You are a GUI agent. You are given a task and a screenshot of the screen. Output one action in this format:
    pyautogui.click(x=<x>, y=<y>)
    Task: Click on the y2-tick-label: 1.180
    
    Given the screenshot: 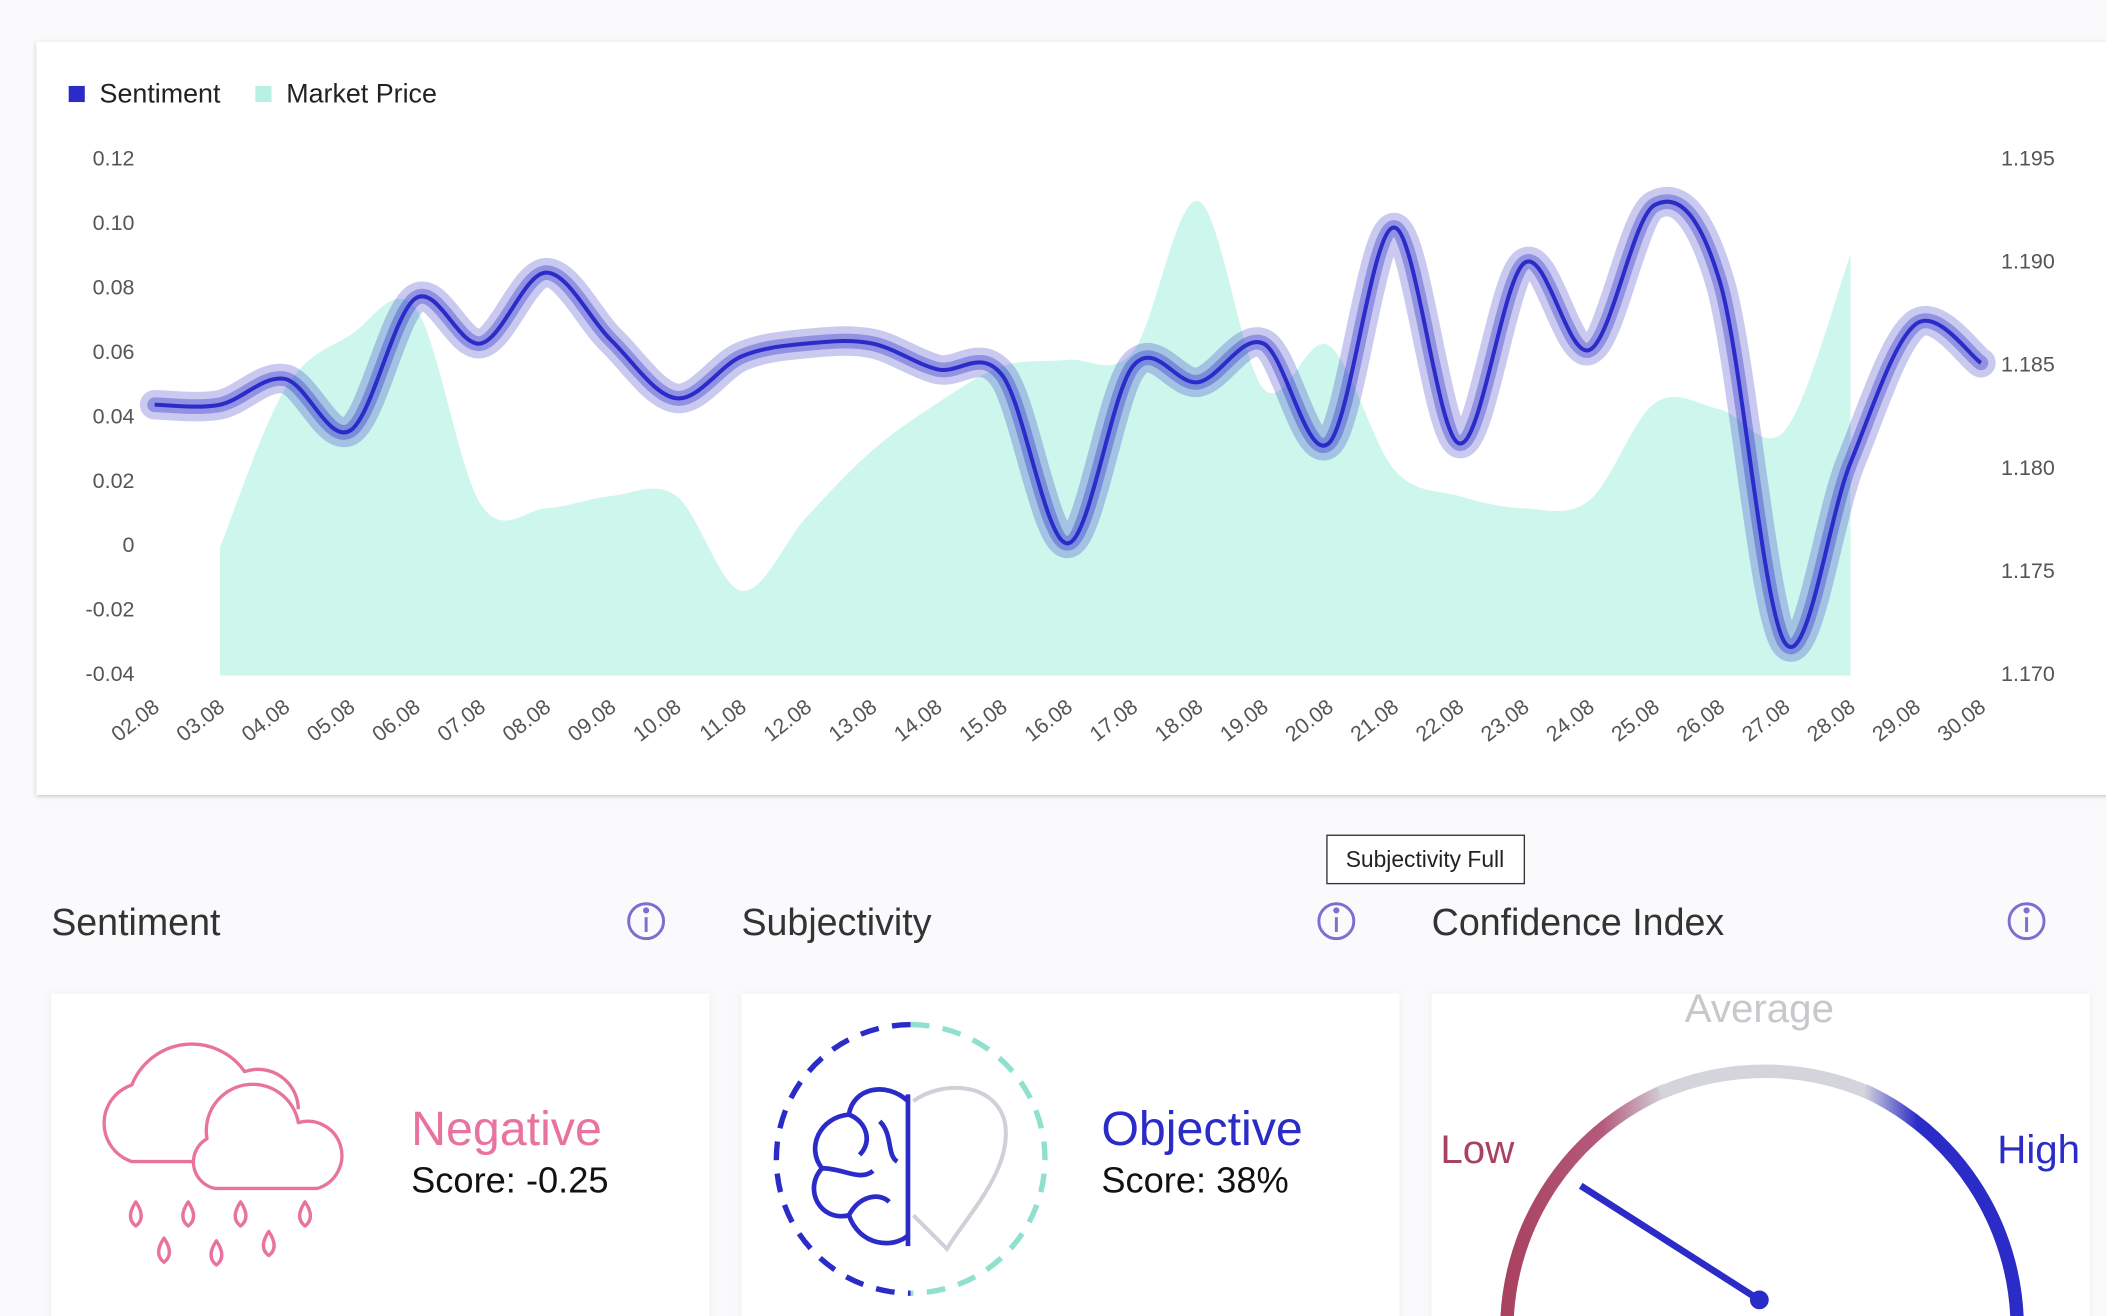 What is the action you would take?
    pyautogui.click(x=2028, y=468)
    